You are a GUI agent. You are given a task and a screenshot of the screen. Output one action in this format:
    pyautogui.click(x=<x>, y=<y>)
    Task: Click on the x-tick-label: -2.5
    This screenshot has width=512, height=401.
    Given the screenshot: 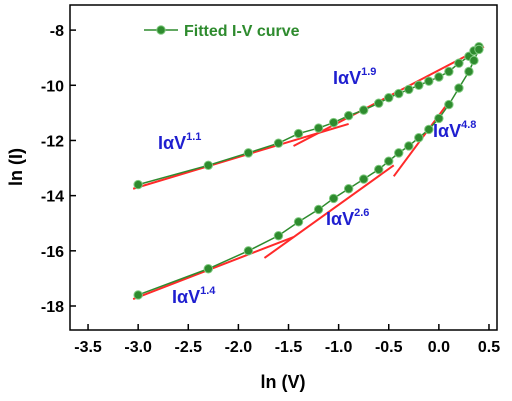 What is the action you would take?
    pyautogui.click(x=188, y=347)
    